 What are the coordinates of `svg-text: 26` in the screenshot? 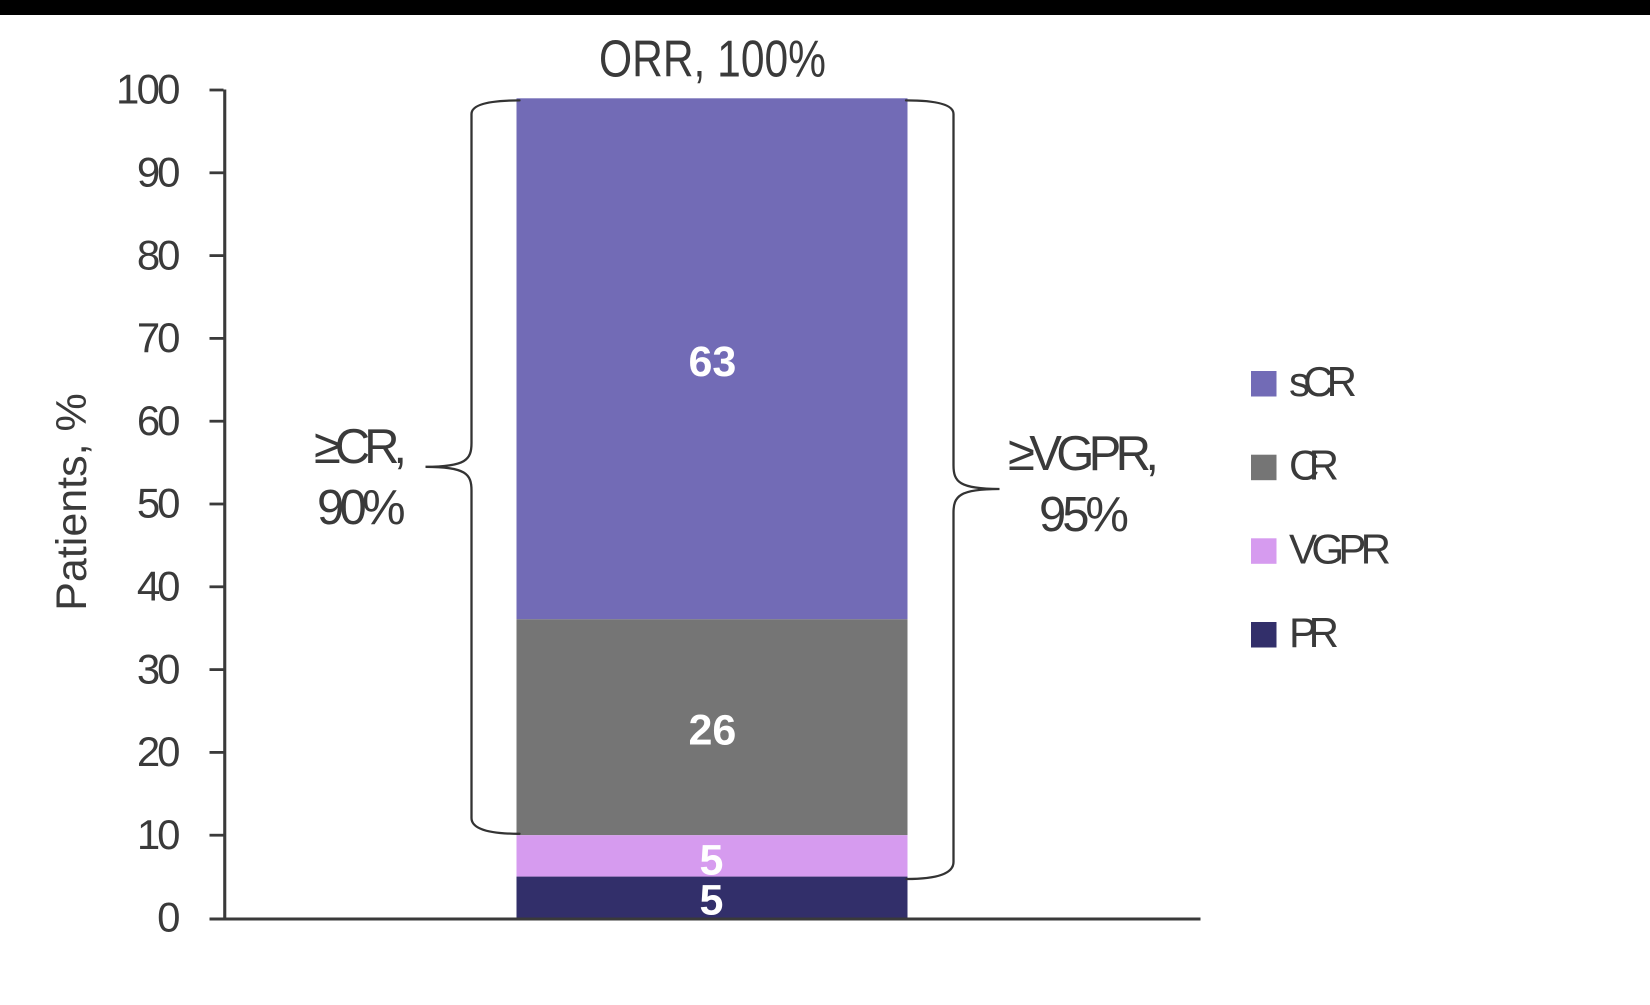 It's located at (712, 731).